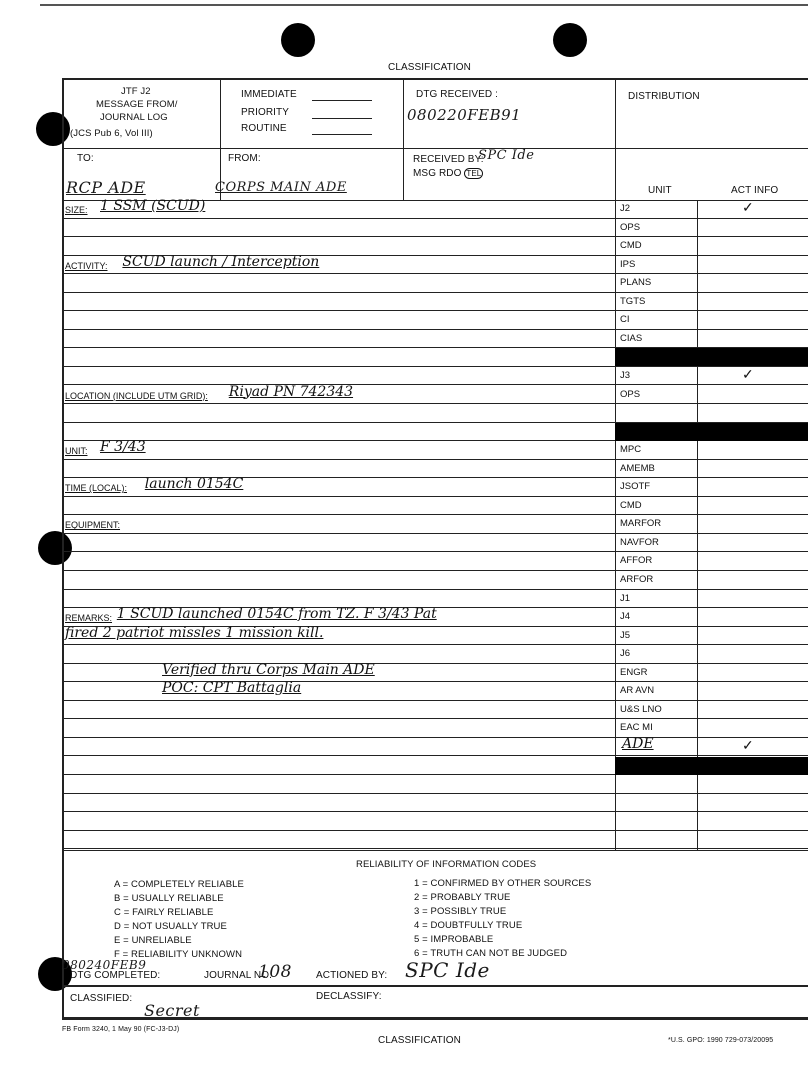  I want to click on precedence-immediate: IMMEDIATE, so click(269, 94).